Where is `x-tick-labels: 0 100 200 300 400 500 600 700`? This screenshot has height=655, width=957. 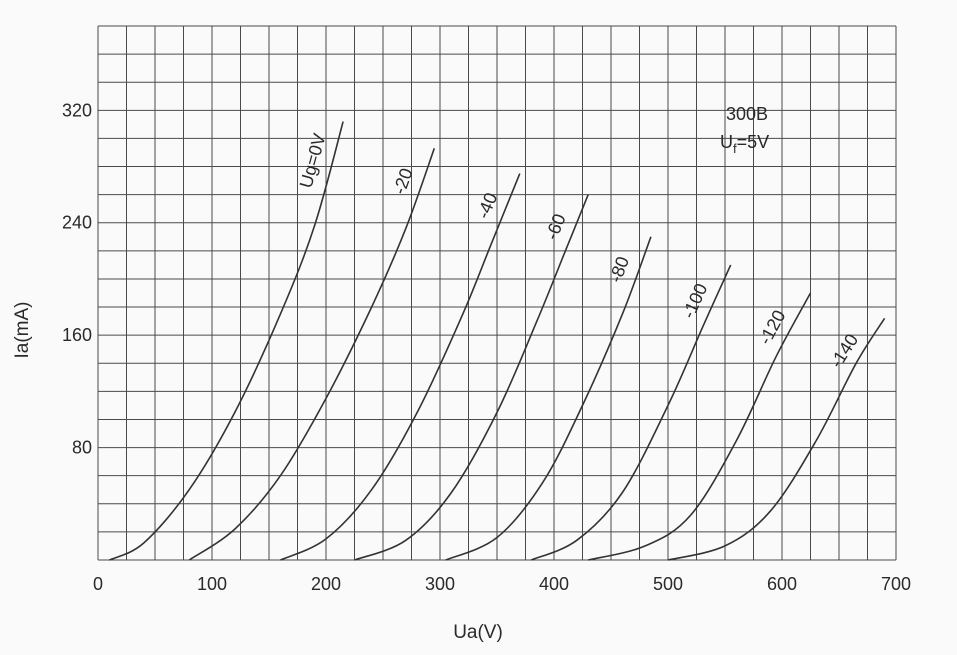 x-tick-labels: 0 100 200 300 400 500 600 700 is located at coordinates (502, 584).